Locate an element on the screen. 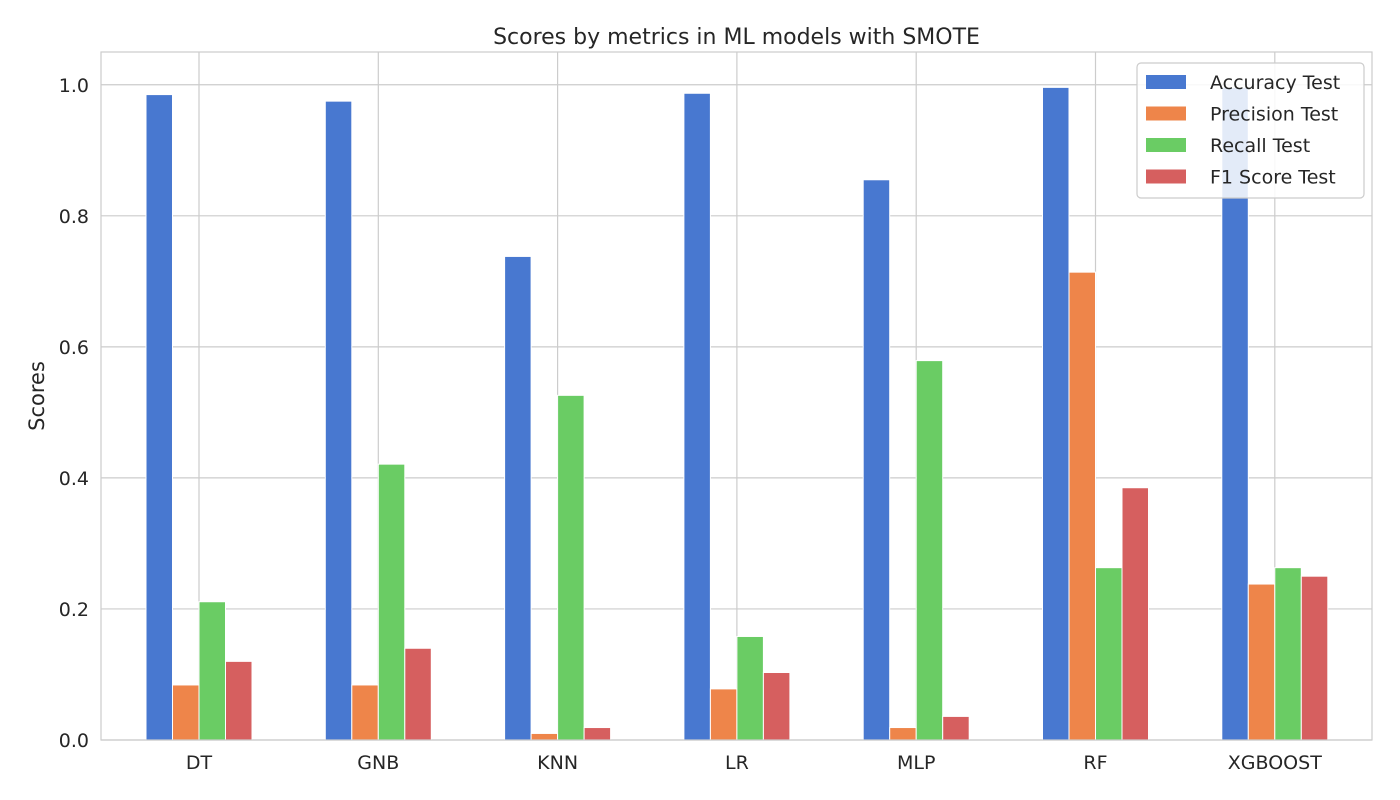  bar-accuracy-test-lr is located at coordinates (697, 416).